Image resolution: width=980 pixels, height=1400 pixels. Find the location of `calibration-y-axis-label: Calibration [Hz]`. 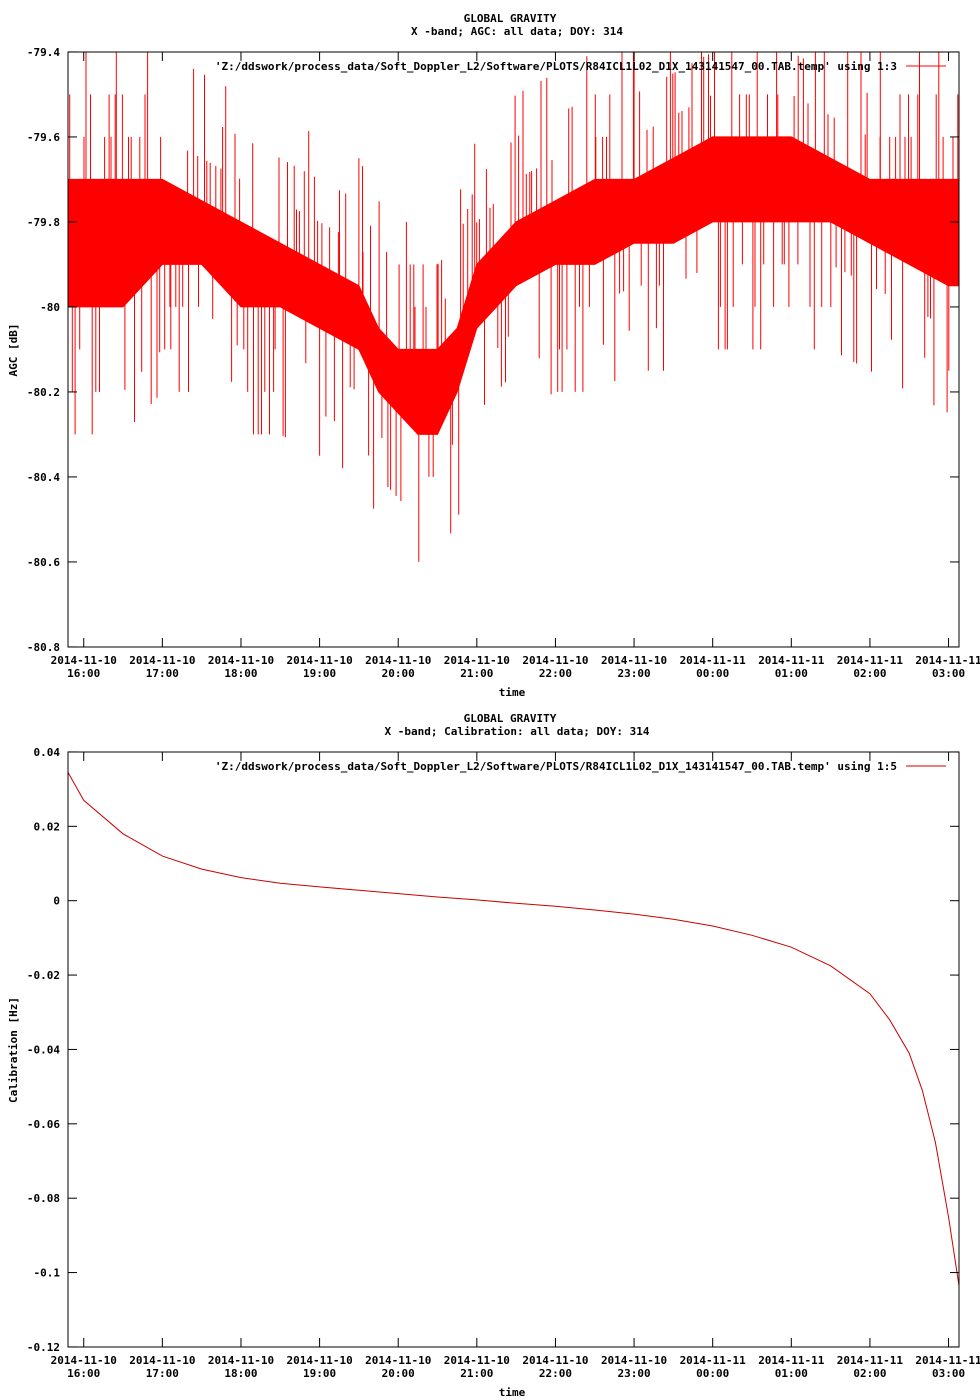

calibration-y-axis-label: Calibration [Hz] is located at coordinates (13, 1050).